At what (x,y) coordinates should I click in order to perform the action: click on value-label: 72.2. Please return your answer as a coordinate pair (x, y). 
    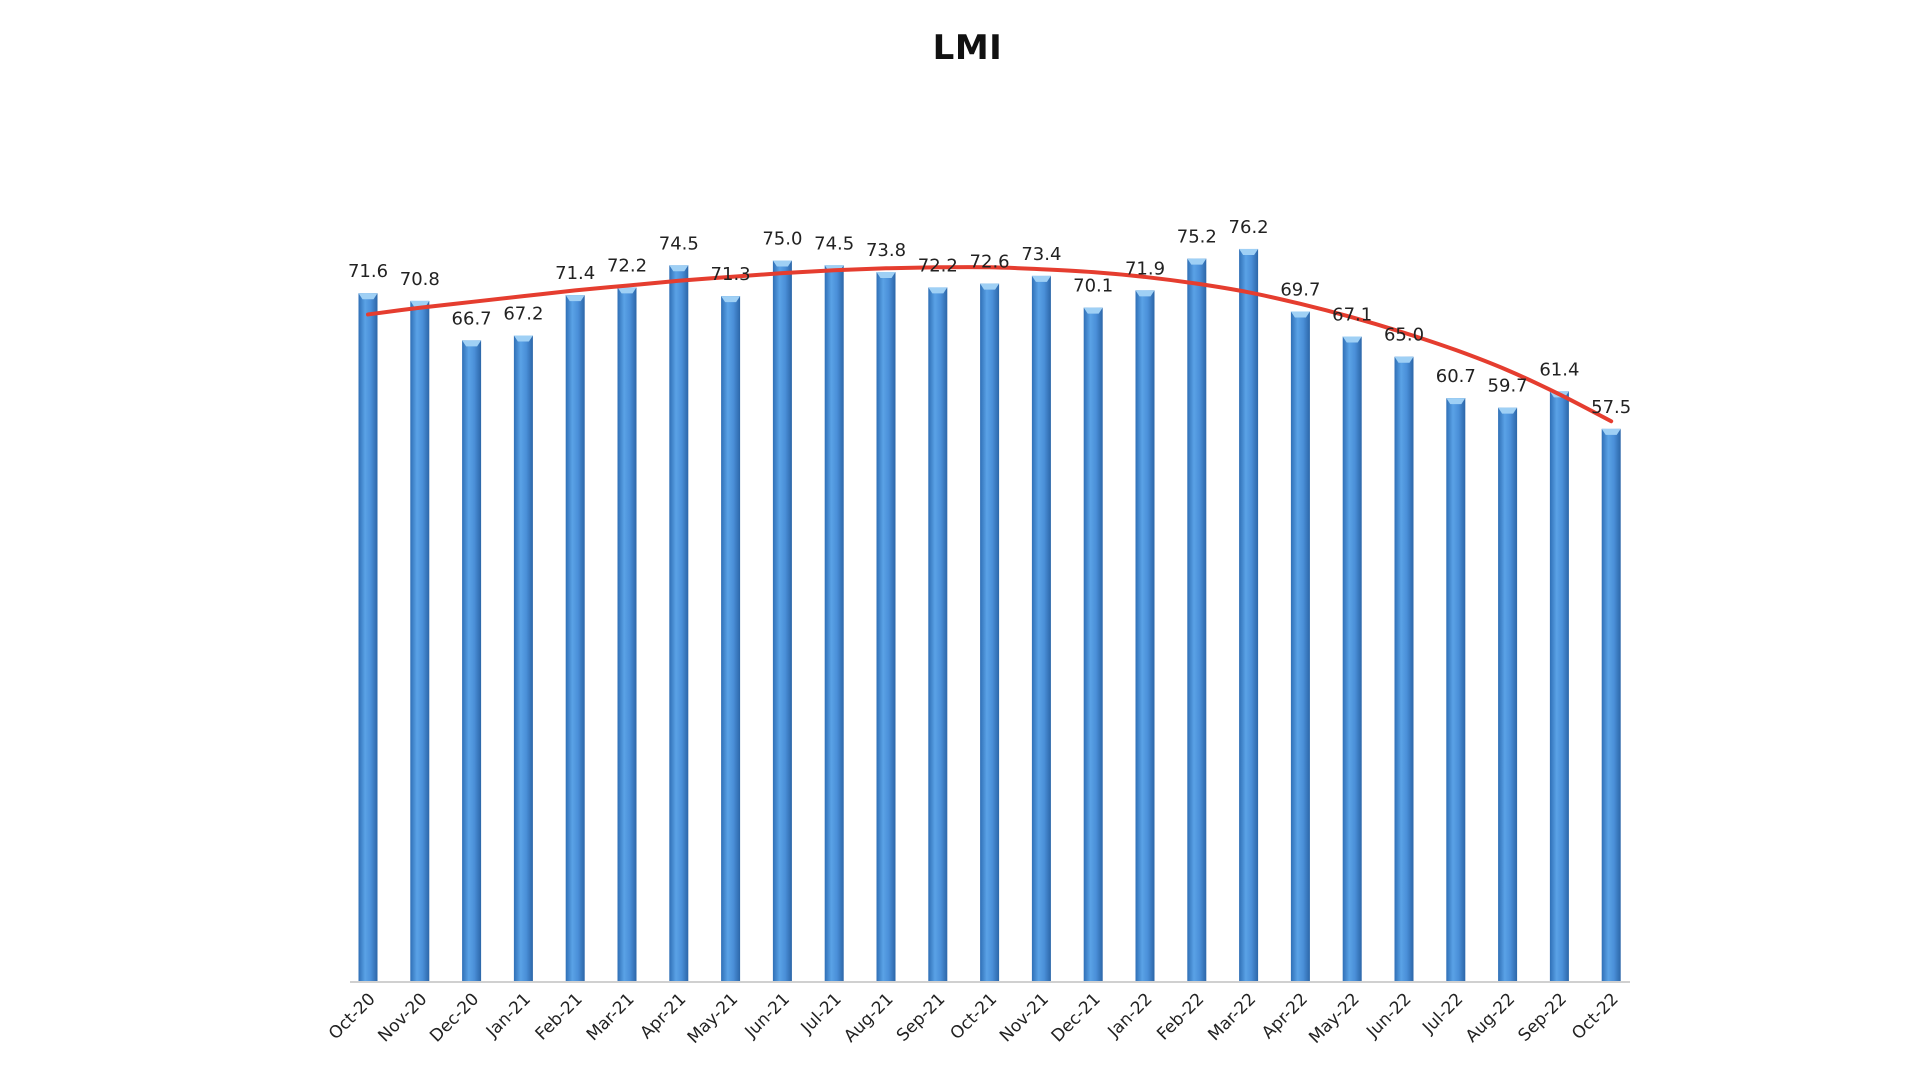
    Looking at the image, I should click on (627, 265).